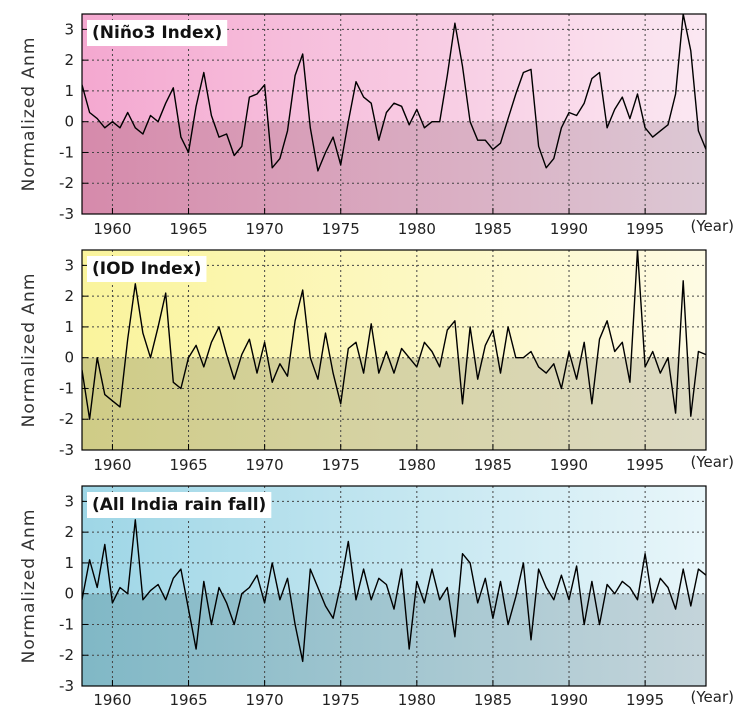 This screenshot has height=712, width=736. I want to click on iod-x-tick-label: 1970, so click(265, 465).